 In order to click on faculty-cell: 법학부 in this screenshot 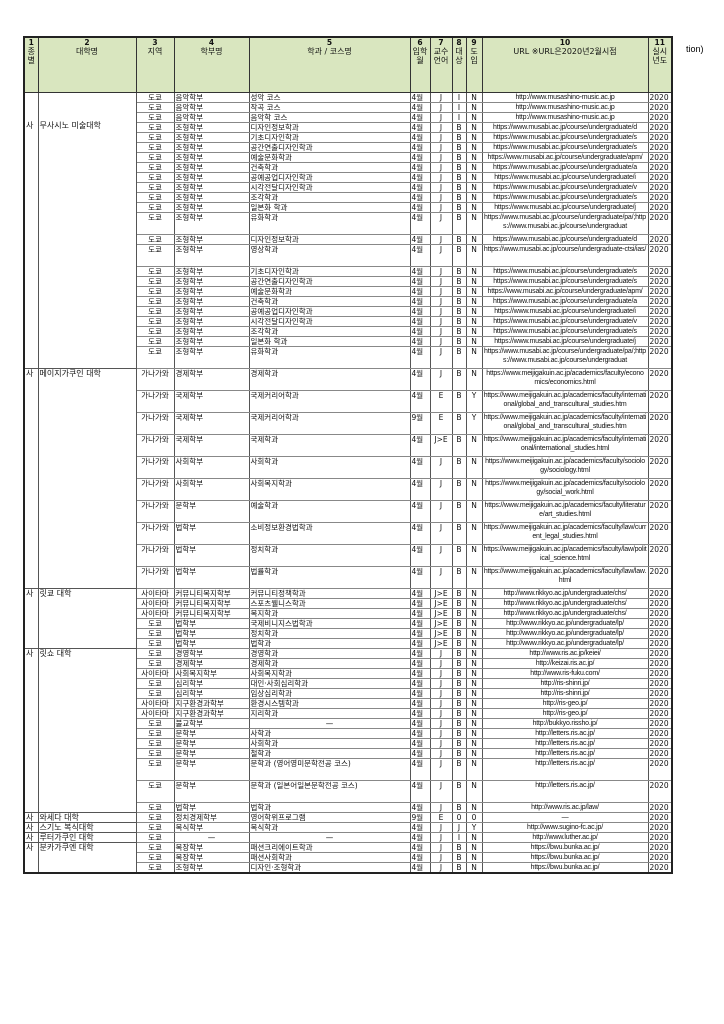, I will do `click(211, 577)`.